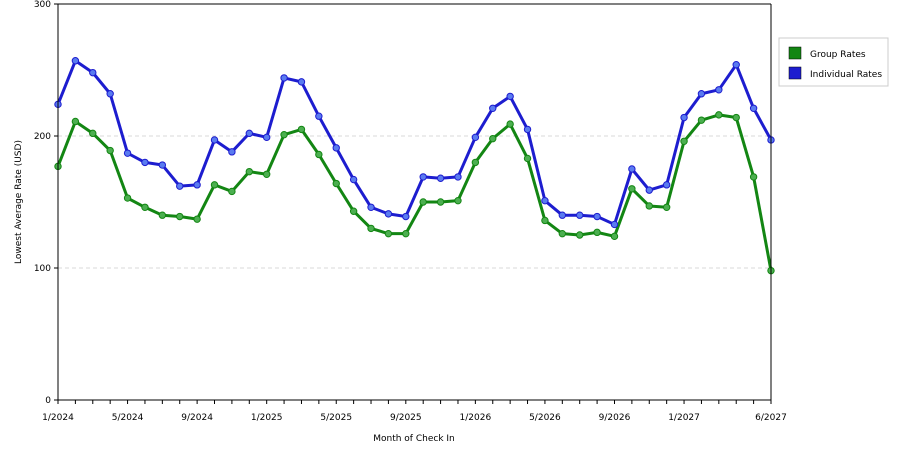 The height and width of the screenshot is (450, 900). Describe the element at coordinates (19, 202) in the screenshot. I see `y-axis-title: Lowest Average Rate (USD)` at that location.